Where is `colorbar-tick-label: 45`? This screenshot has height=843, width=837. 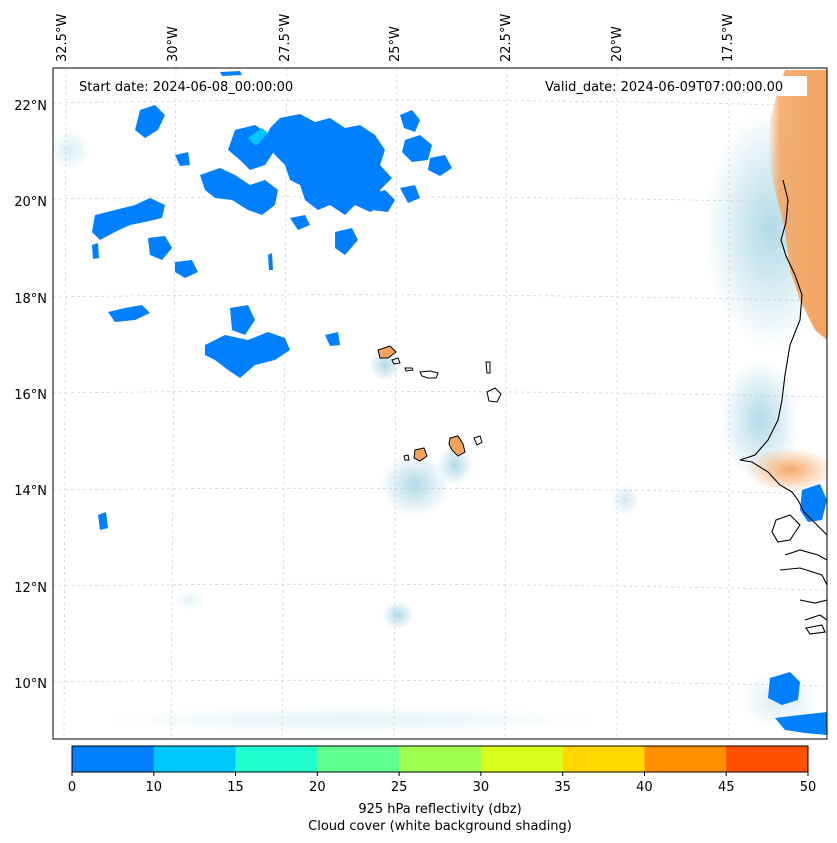
colorbar-tick-label: 45 is located at coordinates (726, 787).